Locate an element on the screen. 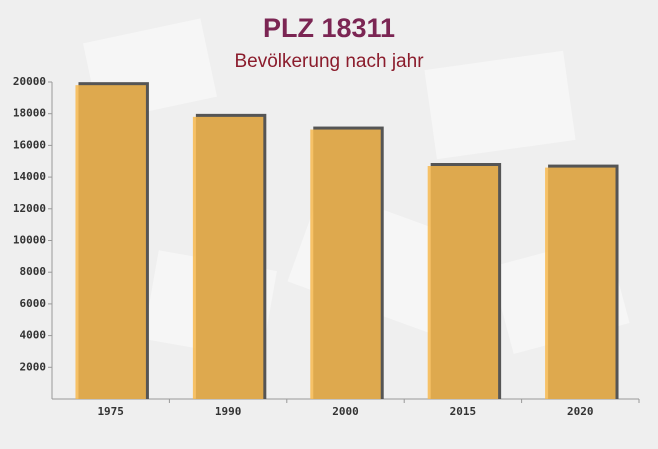  y-tick-label: 10000 is located at coordinates (29, 240).